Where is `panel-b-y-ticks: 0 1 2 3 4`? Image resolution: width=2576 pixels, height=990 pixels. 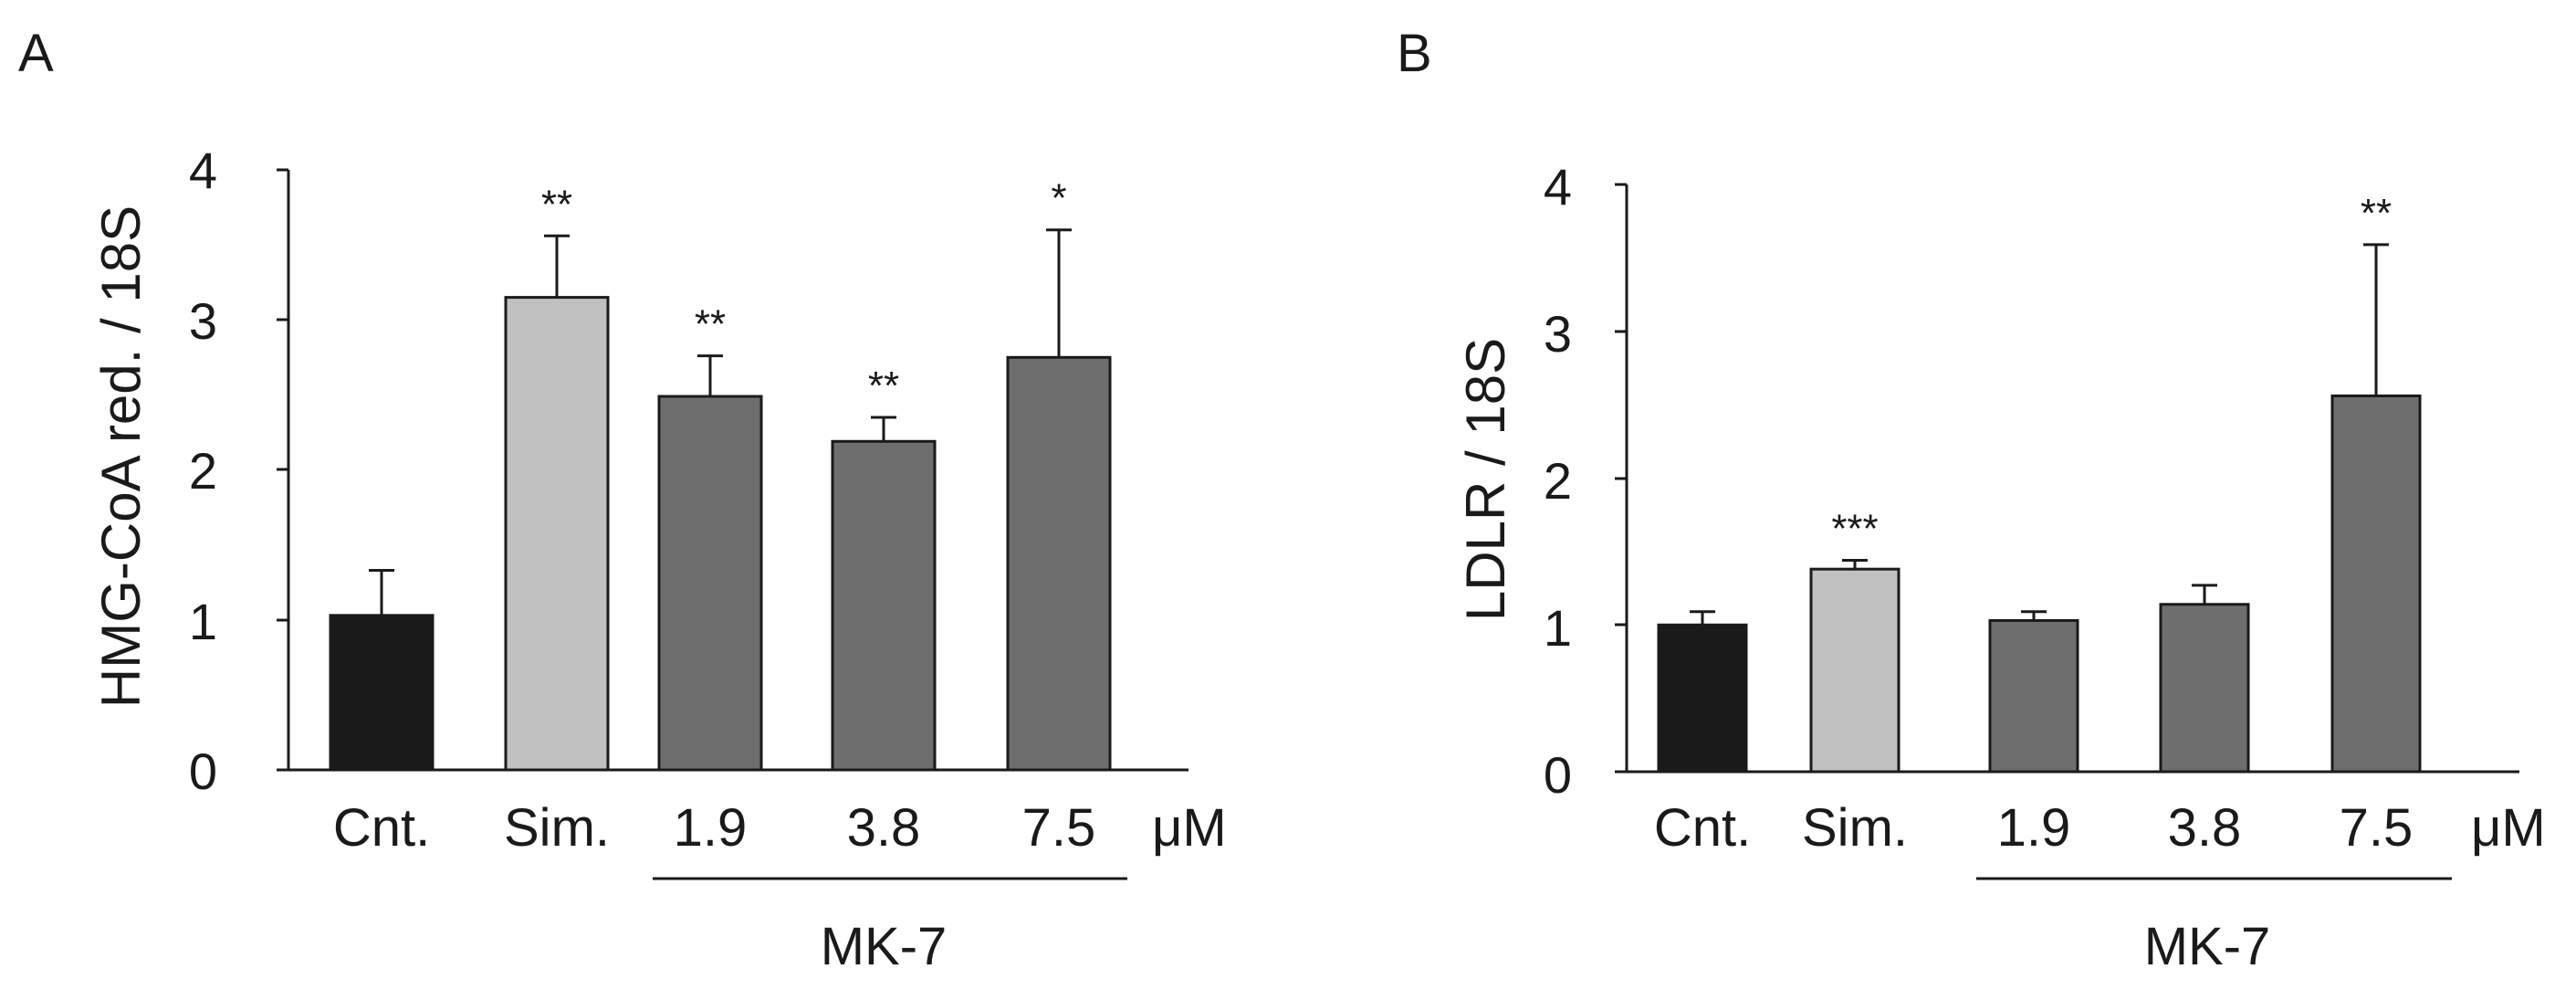 panel-b-y-ticks: 0 1 2 3 4 is located at coordinates (1558, 481).